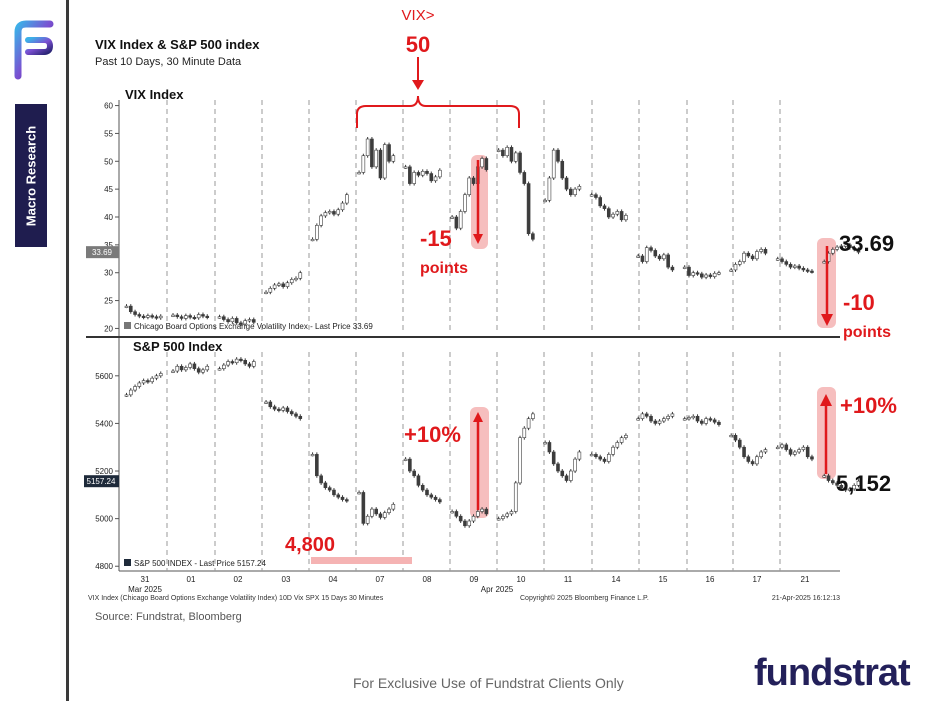 The width and height of the screenshot is (926, 701). I want to click on bloomberg-footer-center: Copyright© 2025 Bloomberg Finance L.P., so click(584, 598).